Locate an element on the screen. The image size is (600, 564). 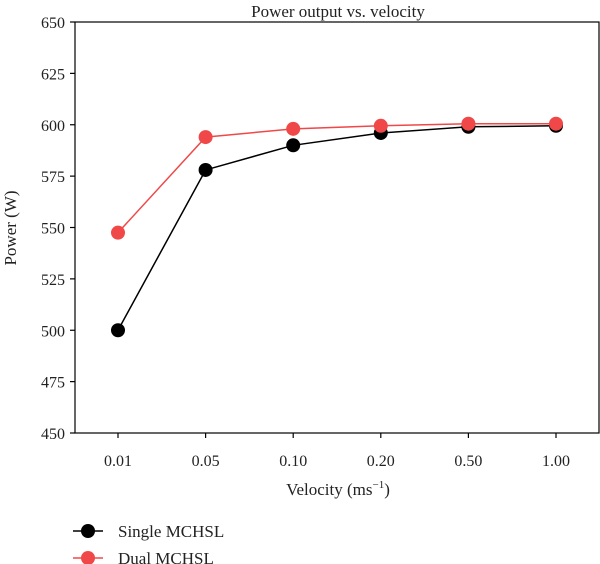
y-tick-label: 475 is located at coordinates (53, 383).